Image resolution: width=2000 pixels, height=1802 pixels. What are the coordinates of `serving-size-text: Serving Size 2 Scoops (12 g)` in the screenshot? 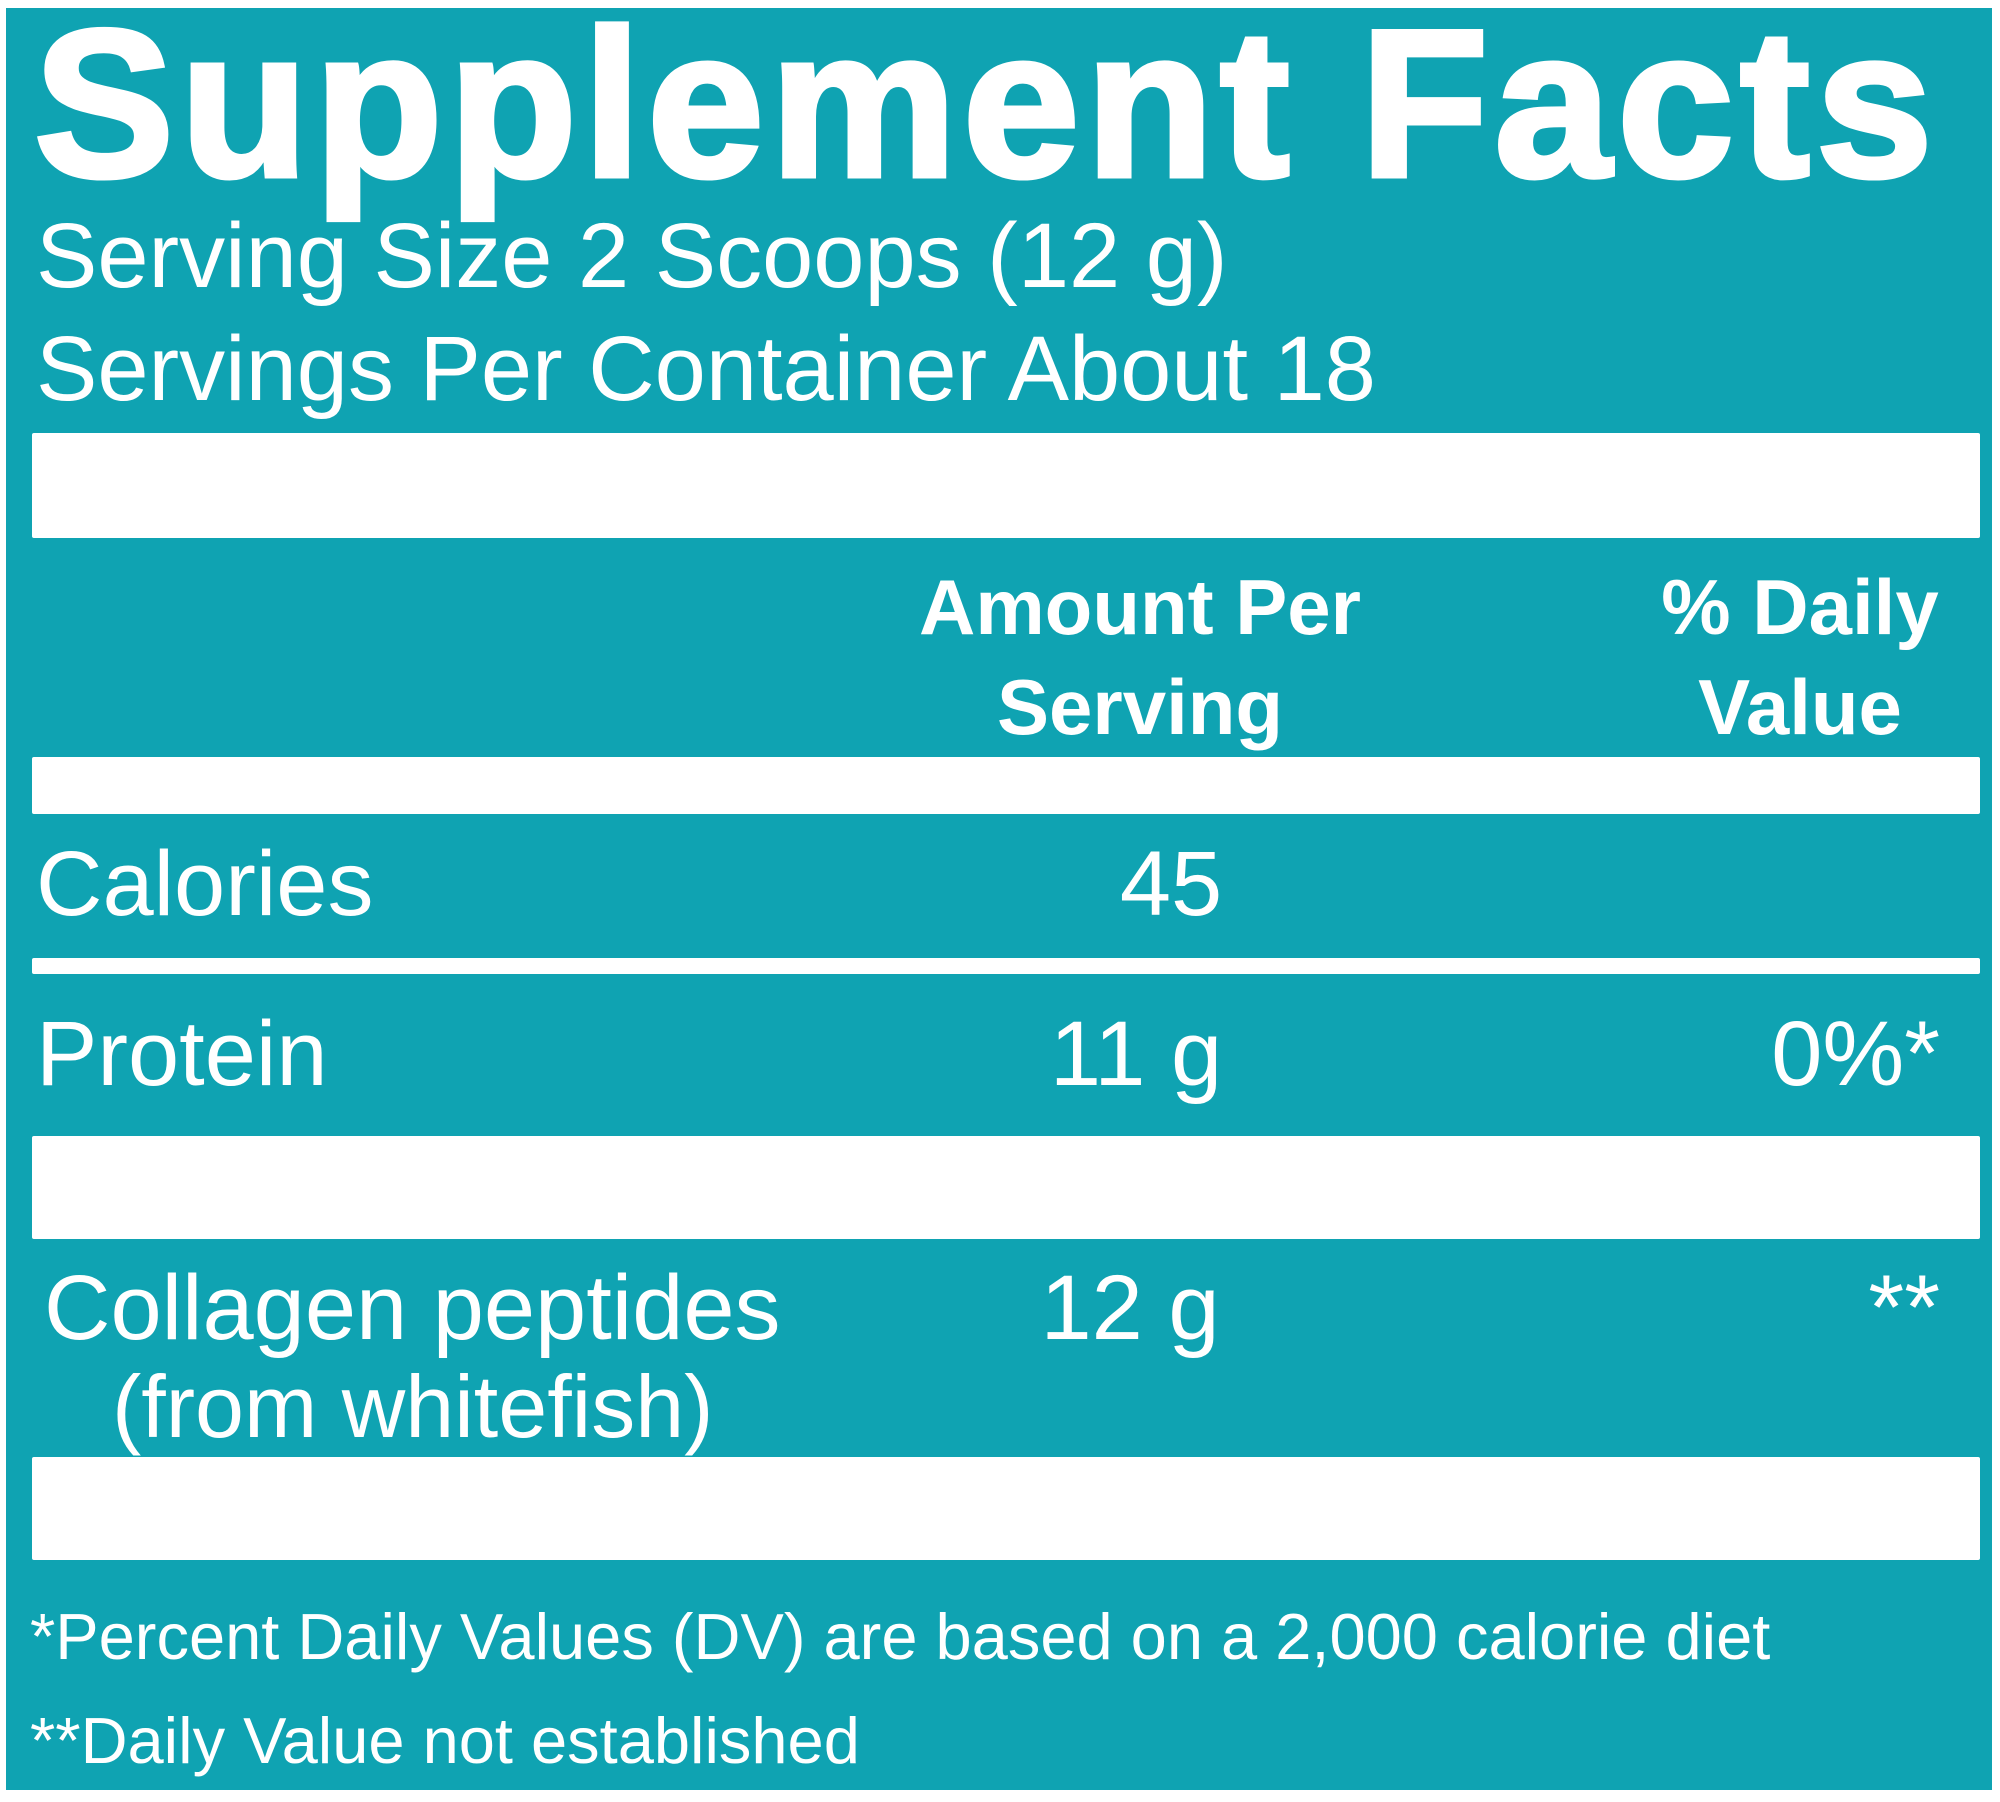 It's located at (632, 256).